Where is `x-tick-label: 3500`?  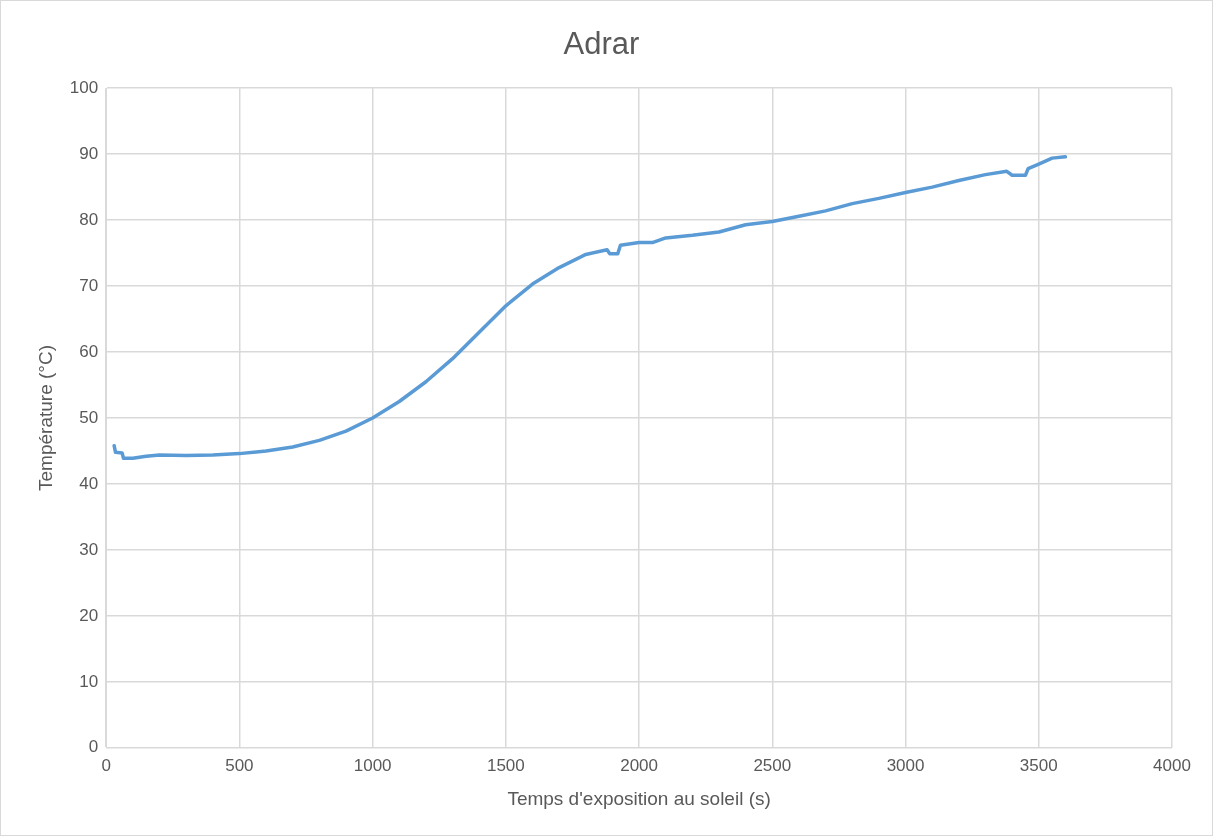
x-tick-label: 3500 is located at coordinates (1038, 765).